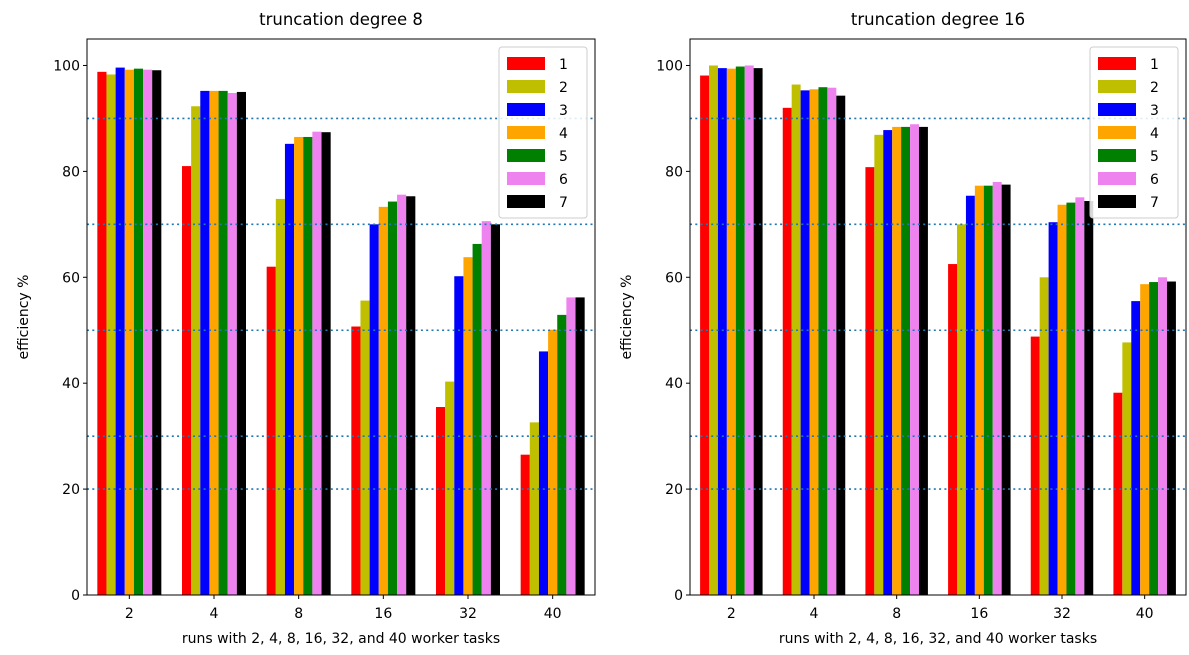 The width and height of the screenshot is (1189, 655). What do you see at coordinates (71, 490) in the screenshot?
I see `y-tick-label: 20` at bounding box center [71, 490].